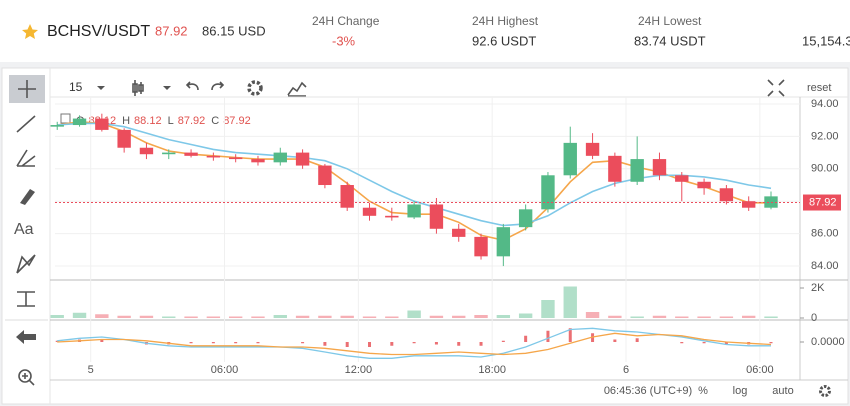 Image resolution: width=850 pixels, height=406 pixels. I want to click on stat-value: 15,154.3, so click(826, 40).